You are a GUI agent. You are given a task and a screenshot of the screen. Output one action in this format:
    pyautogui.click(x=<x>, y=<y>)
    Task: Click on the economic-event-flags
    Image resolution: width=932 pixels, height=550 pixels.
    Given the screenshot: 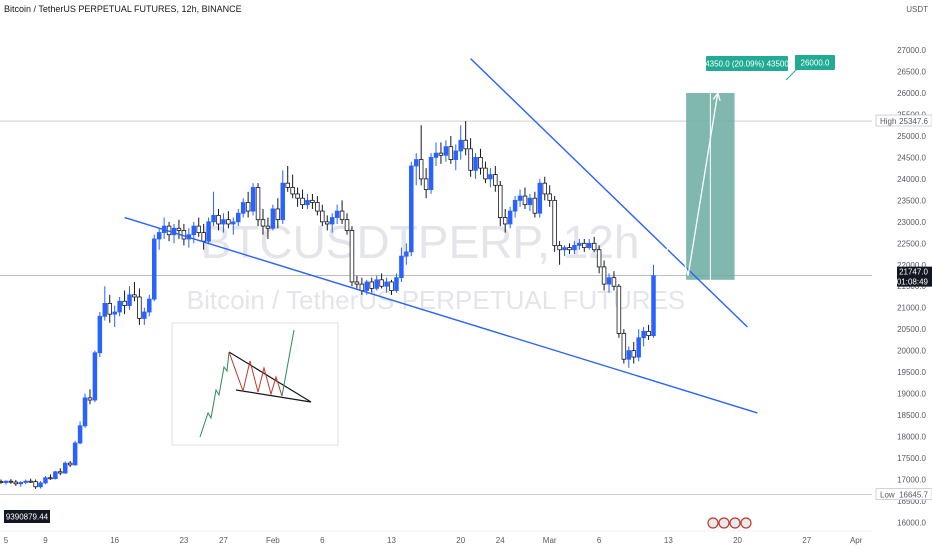 What is the action you would take?
    pyautogui.click(x=729, y=523)
    